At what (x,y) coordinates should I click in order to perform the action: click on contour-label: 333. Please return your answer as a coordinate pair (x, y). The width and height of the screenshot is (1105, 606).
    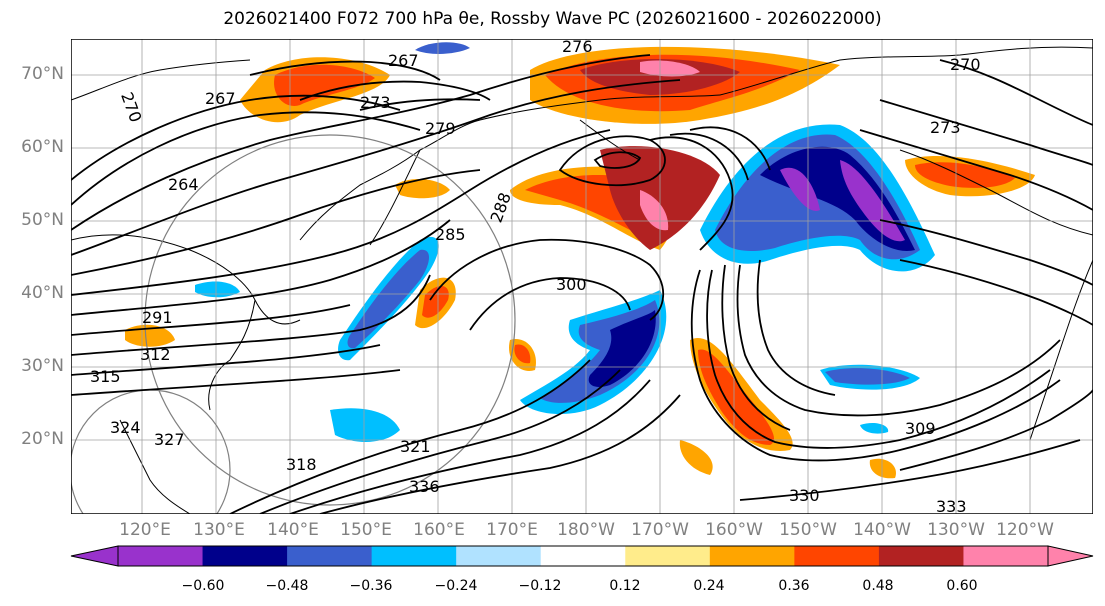
    Looking at the image, I should click on (951, 506).